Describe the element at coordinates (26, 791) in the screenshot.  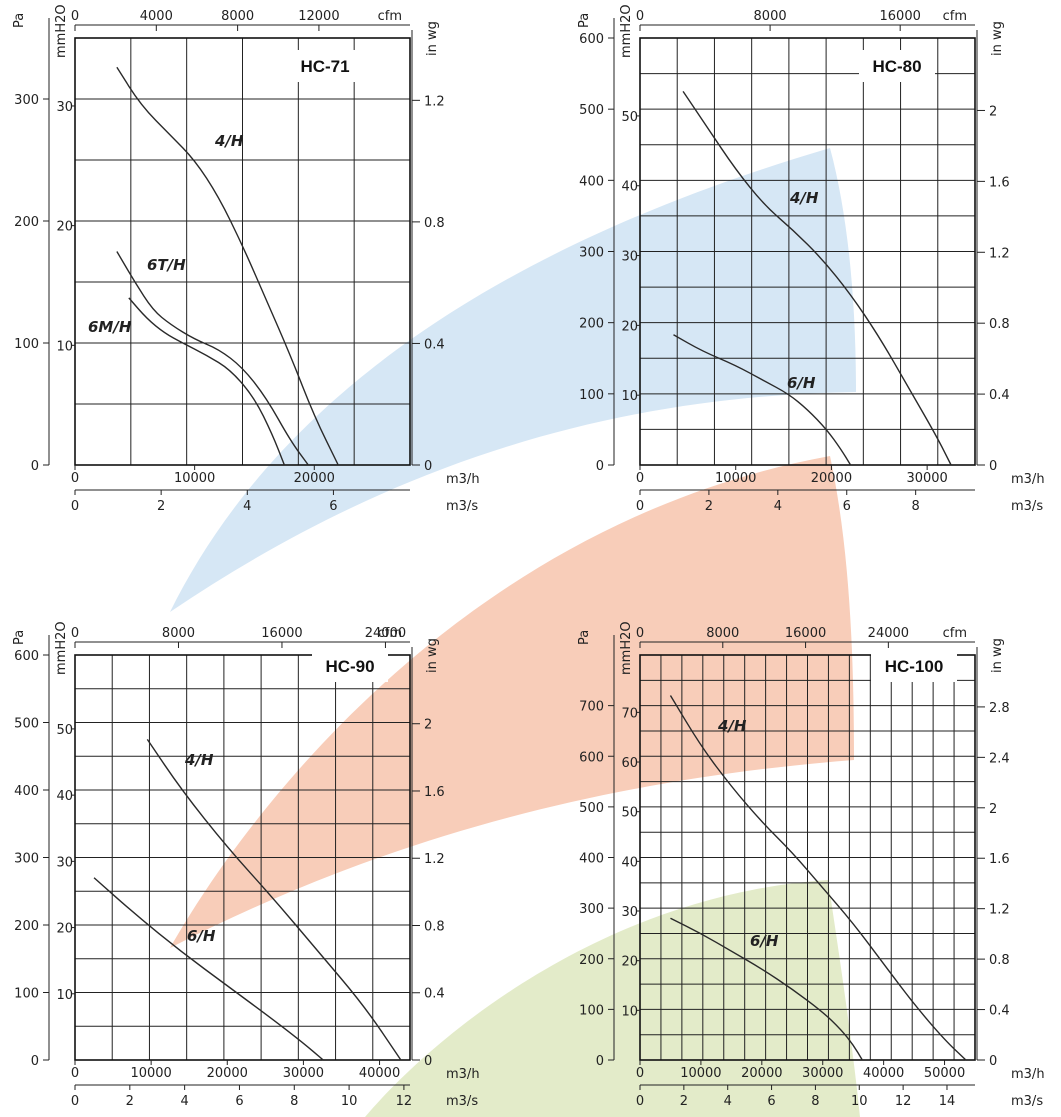
I see `pa-tick-label: 400` at that location.